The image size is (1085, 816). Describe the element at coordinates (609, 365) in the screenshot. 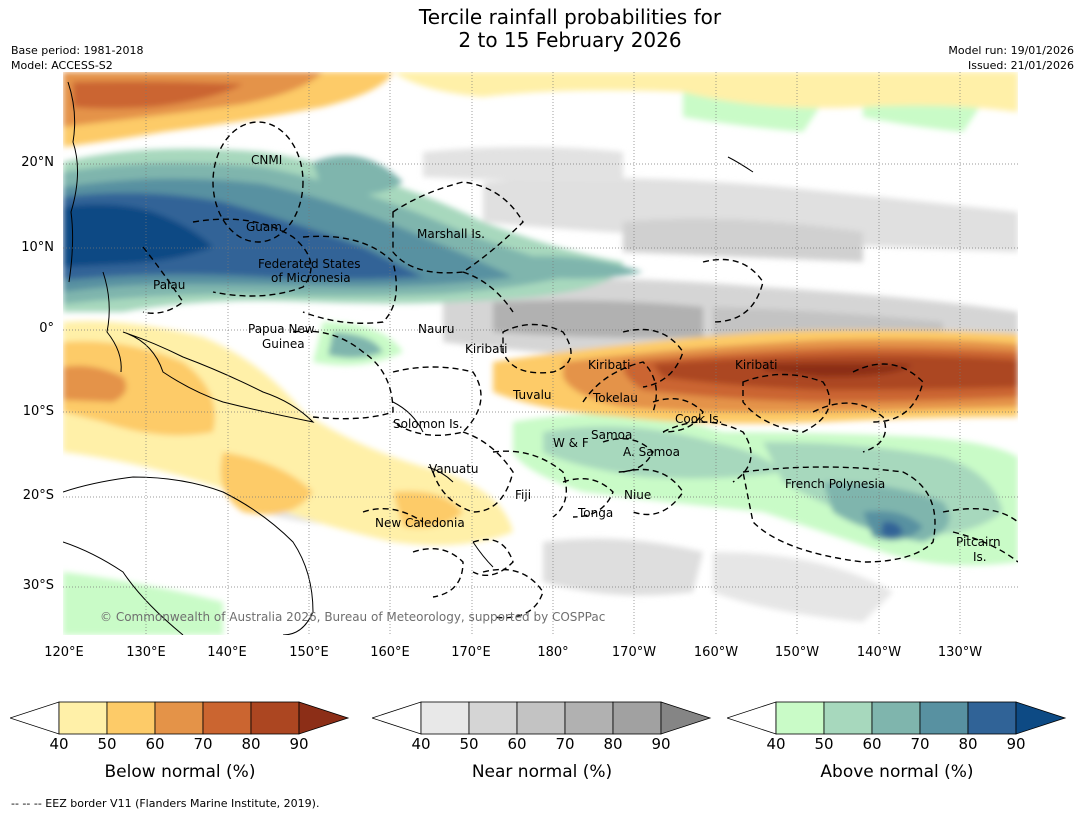

I see `label-kiribati-central: Kiribati` at that location.